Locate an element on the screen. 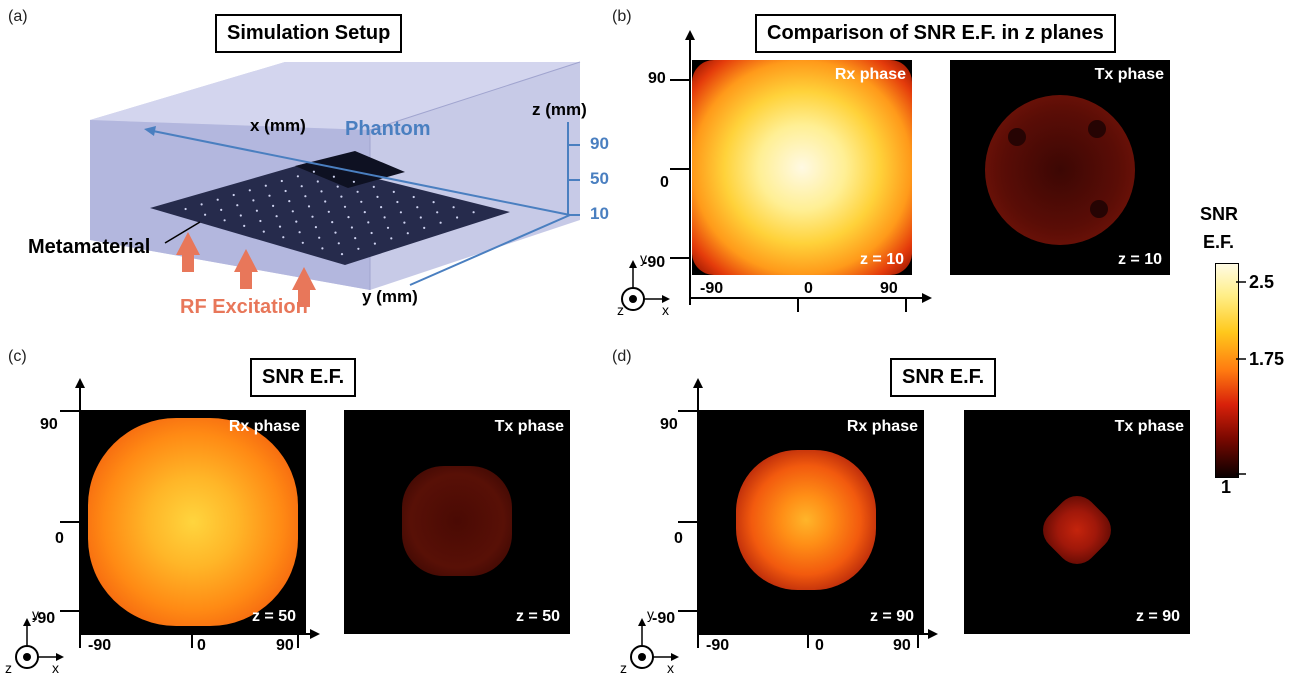  panel-b-axes is located at coordinates (801, 171).